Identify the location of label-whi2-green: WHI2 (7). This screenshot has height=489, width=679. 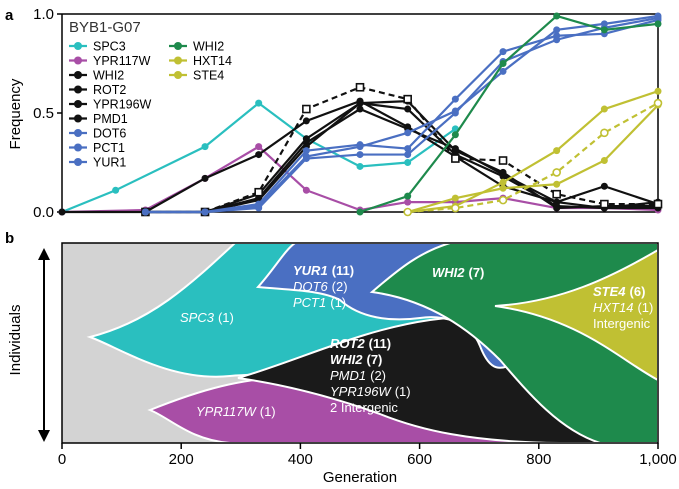
(458, 272).